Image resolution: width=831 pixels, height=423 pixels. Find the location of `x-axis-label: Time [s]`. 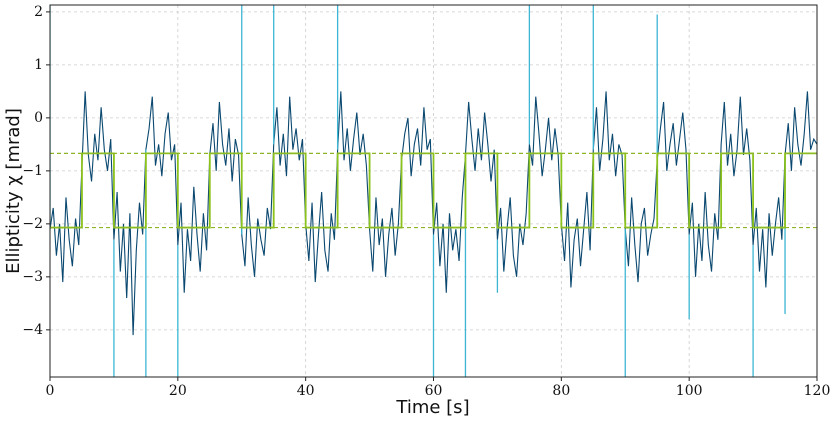

x-axis-label: Time [s] is located at coordinates (432, 407).